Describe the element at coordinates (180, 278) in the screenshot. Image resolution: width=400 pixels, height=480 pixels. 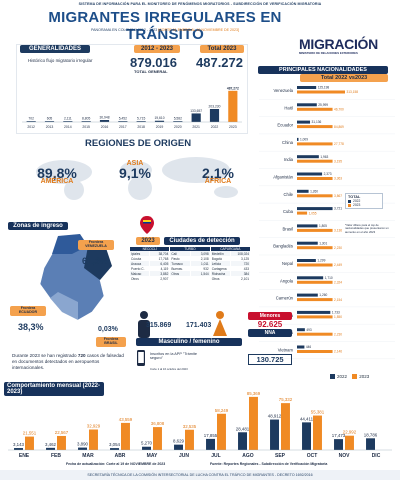
I see `ciudades-table-cell` at that location.